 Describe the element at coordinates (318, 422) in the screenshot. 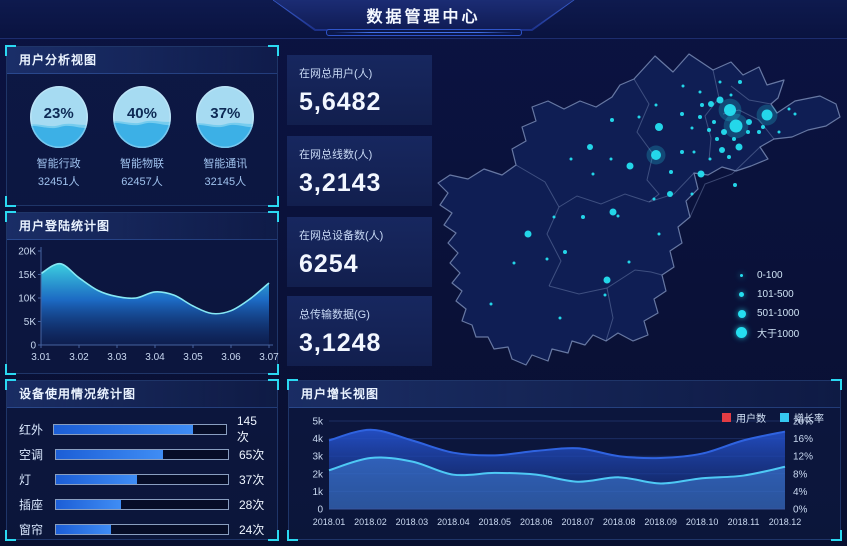

I see `left-axis-tick-label: 5k` at that location.